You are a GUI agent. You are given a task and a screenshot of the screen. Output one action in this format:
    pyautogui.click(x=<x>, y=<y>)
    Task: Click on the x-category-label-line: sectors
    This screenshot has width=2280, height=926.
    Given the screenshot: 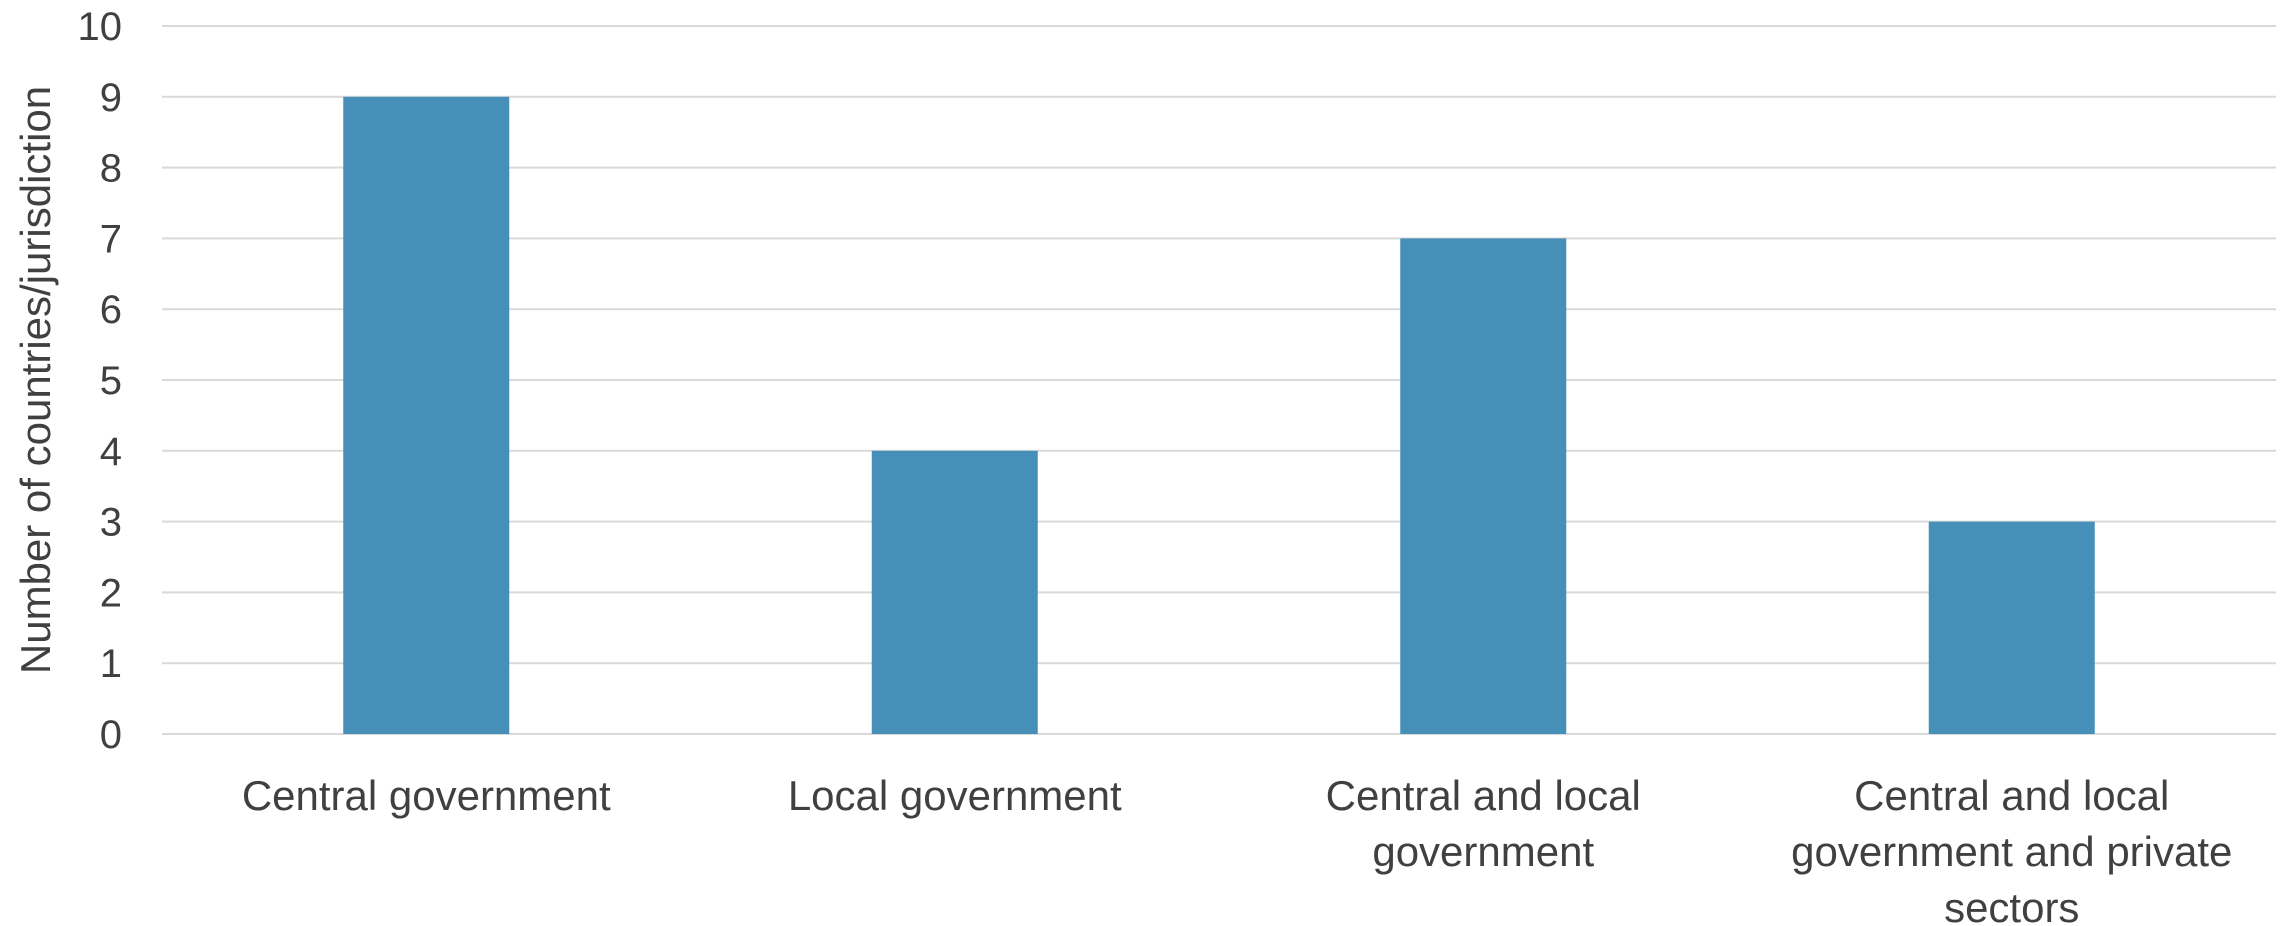 What is the action you would take?
    pyautogui.click(x=2011, y=905)
    